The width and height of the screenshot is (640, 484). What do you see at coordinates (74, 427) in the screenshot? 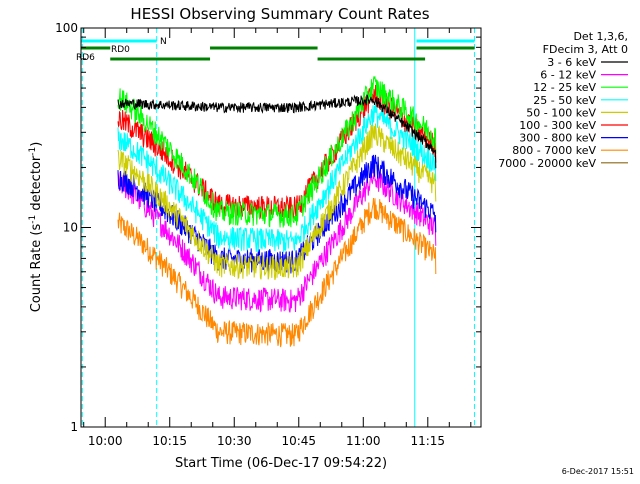
I see `y-tick-label: 1` at bounding box center [74, 427].